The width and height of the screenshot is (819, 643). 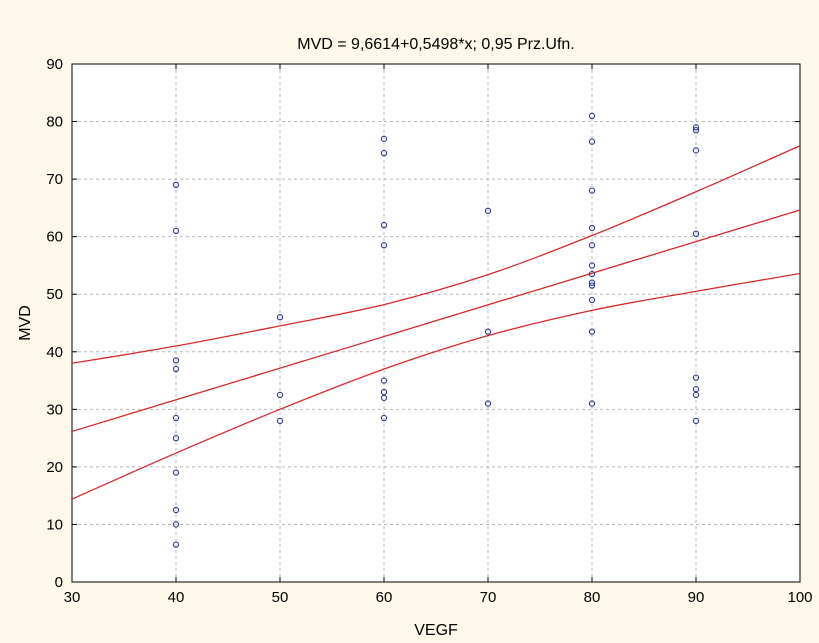 What do you see at coordinates (696, 597) in the screenshot?
I see `x-tick-label: 90` at bounding box center [696, 597].